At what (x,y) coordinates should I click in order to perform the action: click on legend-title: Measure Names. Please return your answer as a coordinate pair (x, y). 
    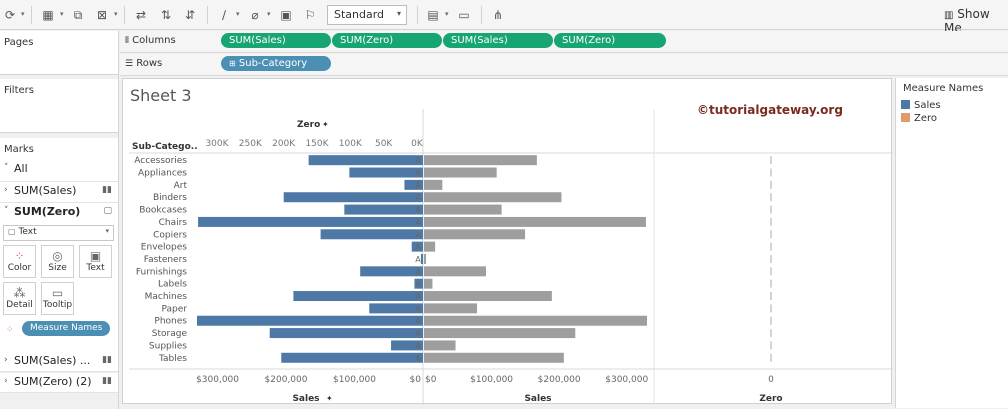
    Looking at the image, I should click on (943, 88).